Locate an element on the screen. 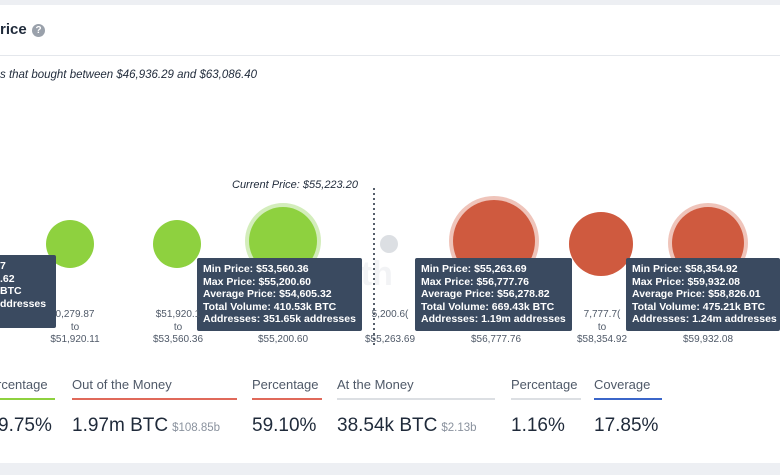  stat-label-in-money-percentage: rcentage is located at coordinates (27, 388).